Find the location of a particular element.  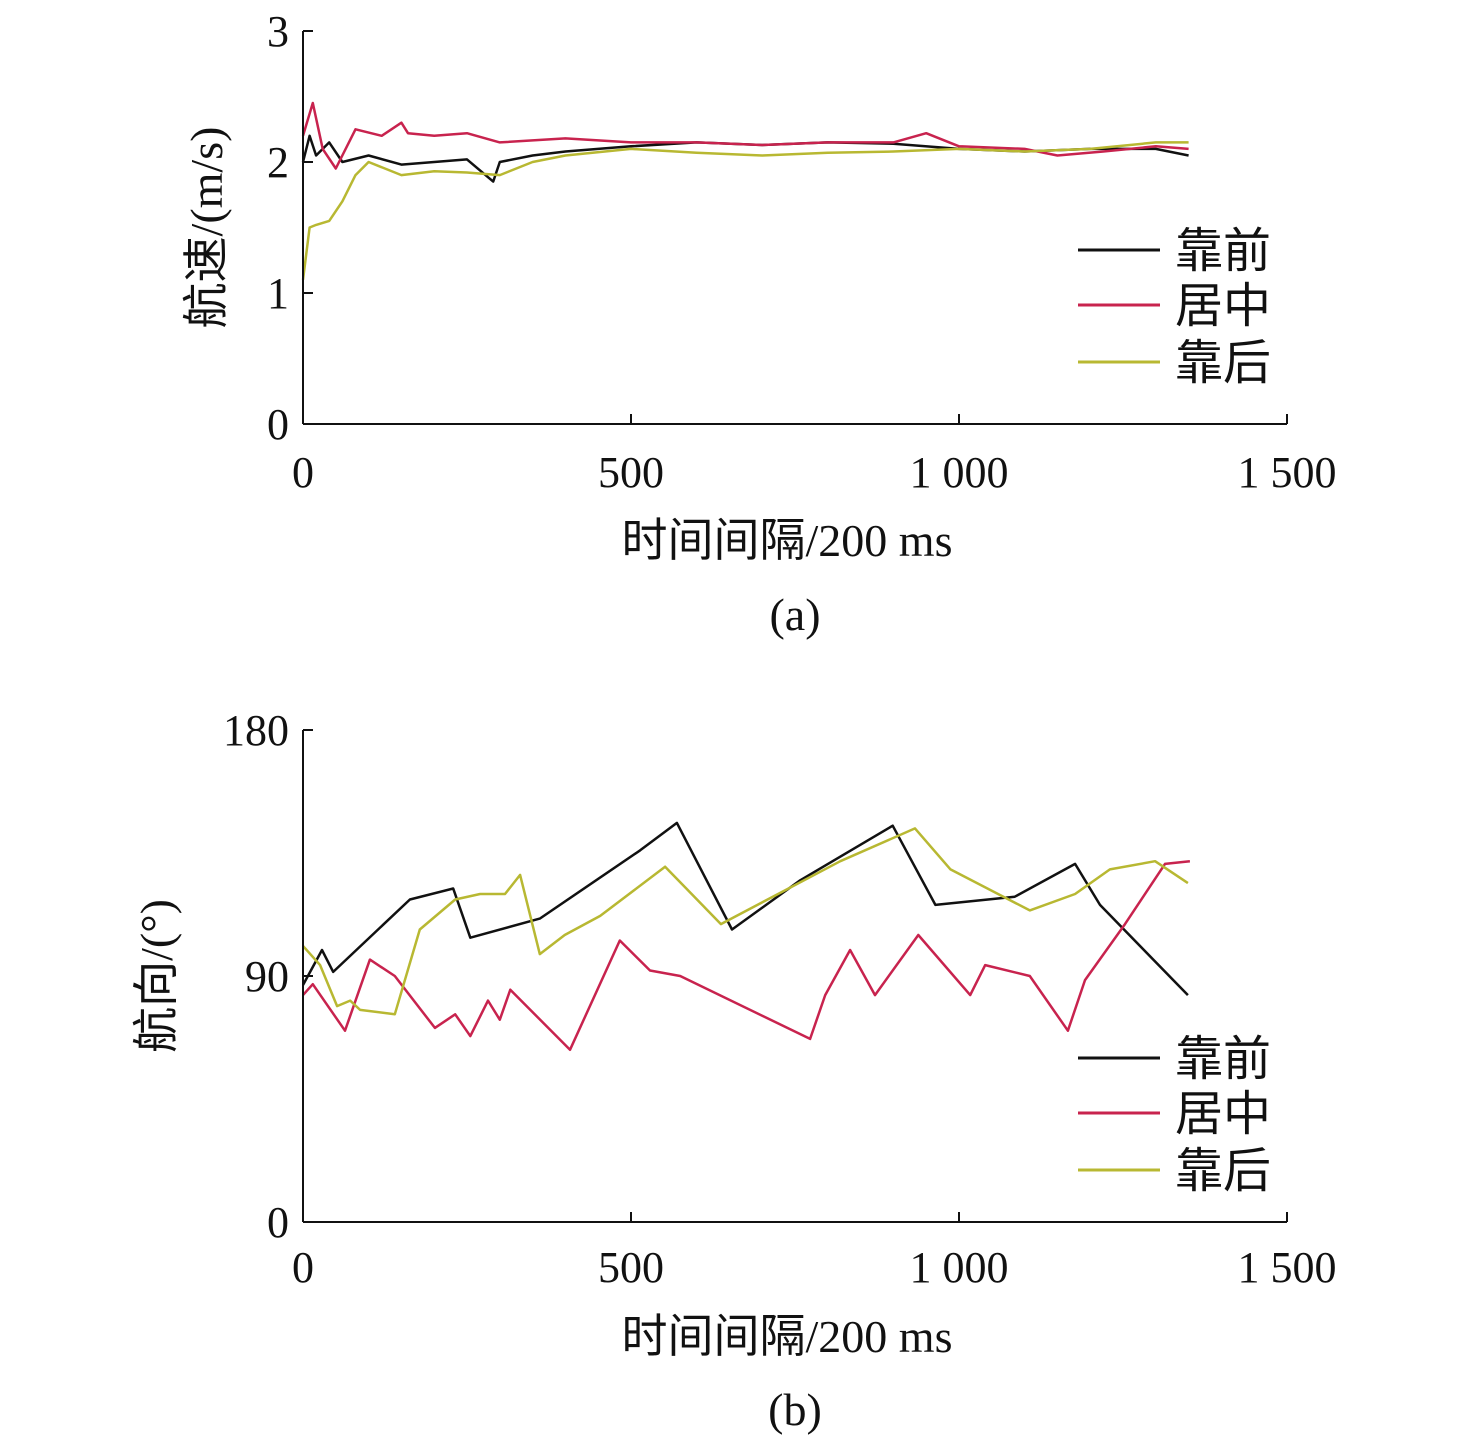

y-tick-label: 2 is located at coordinates (278, 162).